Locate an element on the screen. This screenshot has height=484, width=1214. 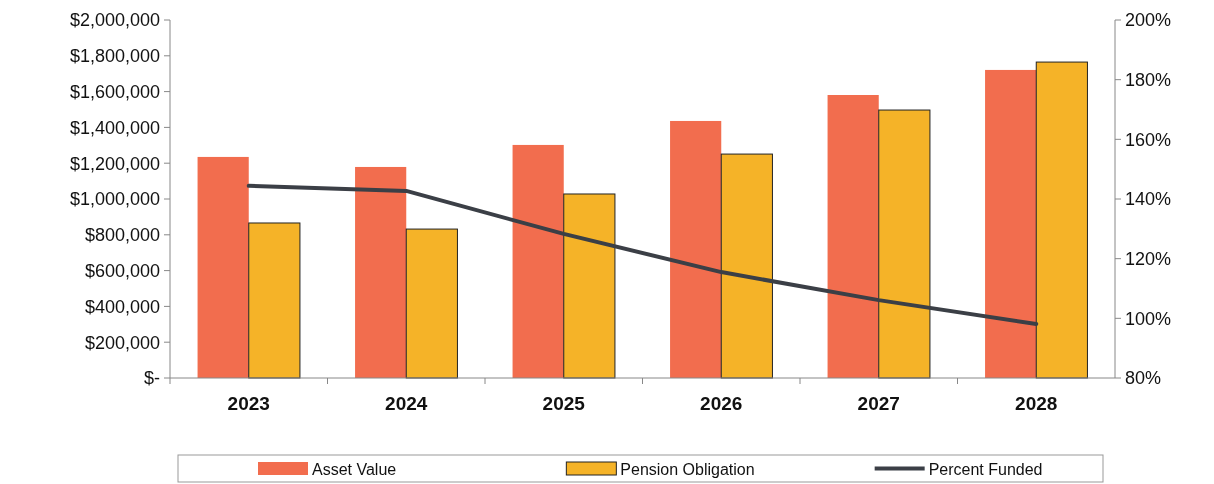
y-tick-label: $1,600,000 is located at coordinates (114, 91).